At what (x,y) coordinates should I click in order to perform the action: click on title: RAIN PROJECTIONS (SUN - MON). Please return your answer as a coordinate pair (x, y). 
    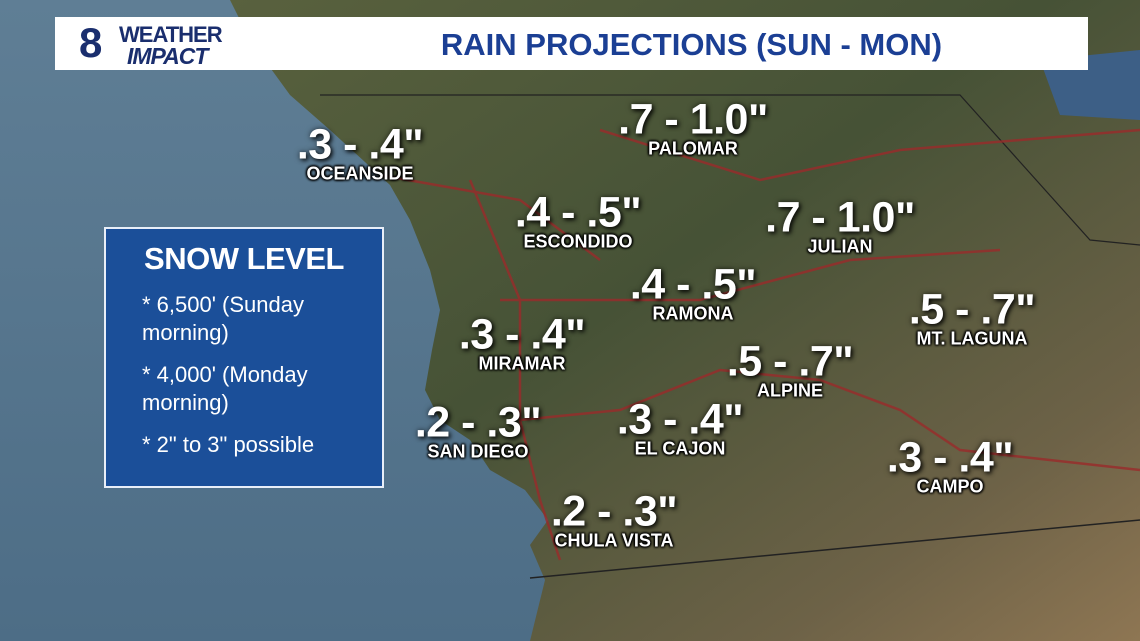
    Looking at the image, I should click on (691, 44).